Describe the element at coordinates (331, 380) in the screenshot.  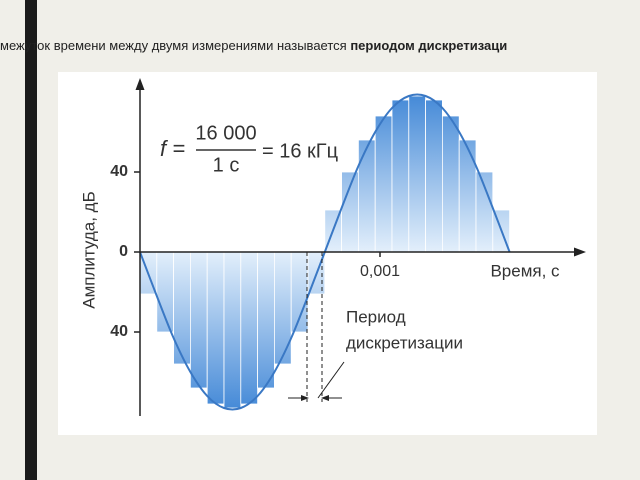
I see `period-leader` at that location.